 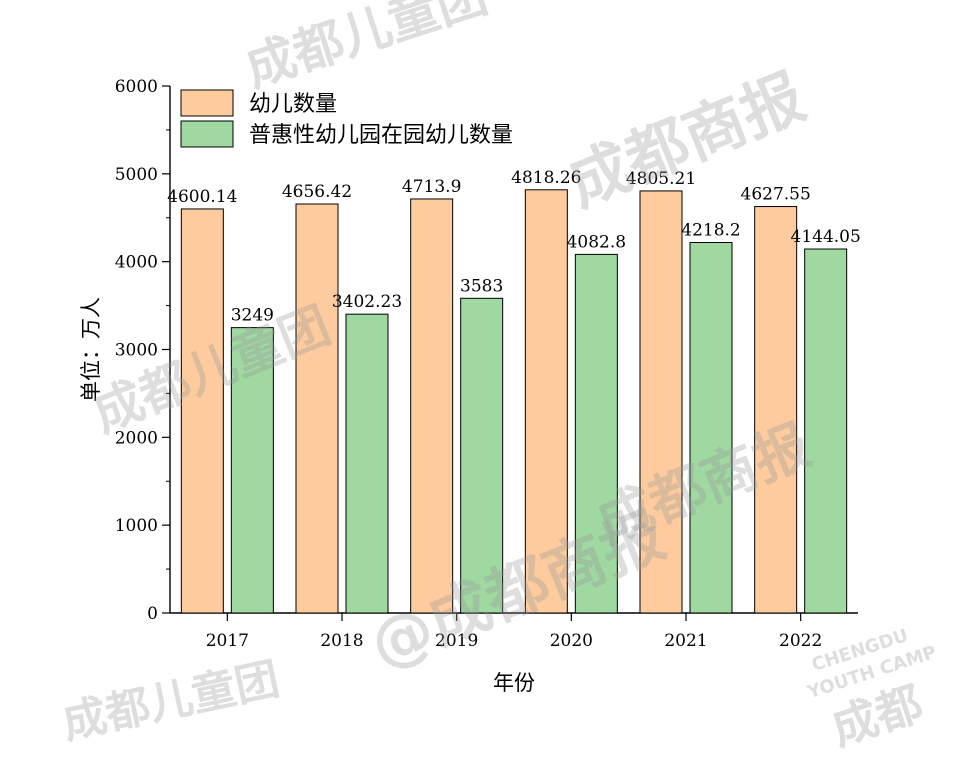 What do you see at coordinates (136, 351) in the screenshot?
I see `y-tick-label: 3000` at bounding box center [136, 351].